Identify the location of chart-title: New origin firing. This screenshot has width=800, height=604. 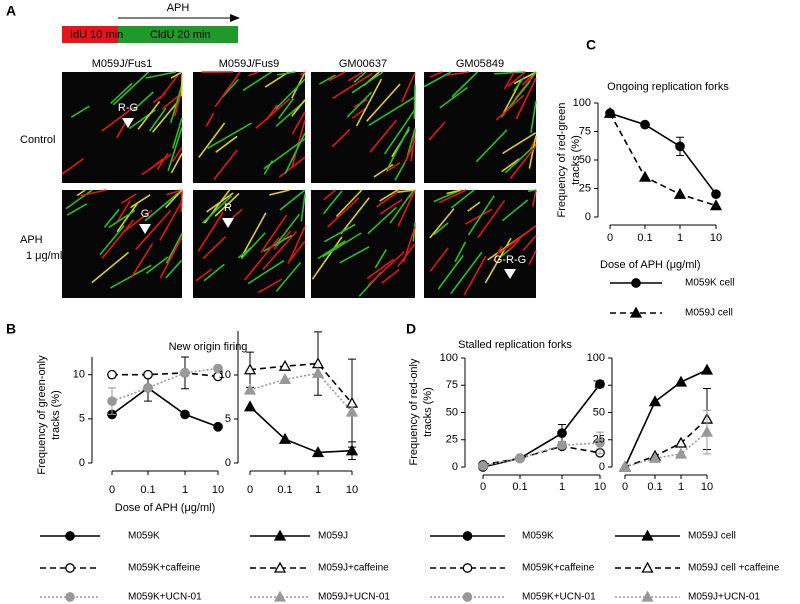
(208, 347).